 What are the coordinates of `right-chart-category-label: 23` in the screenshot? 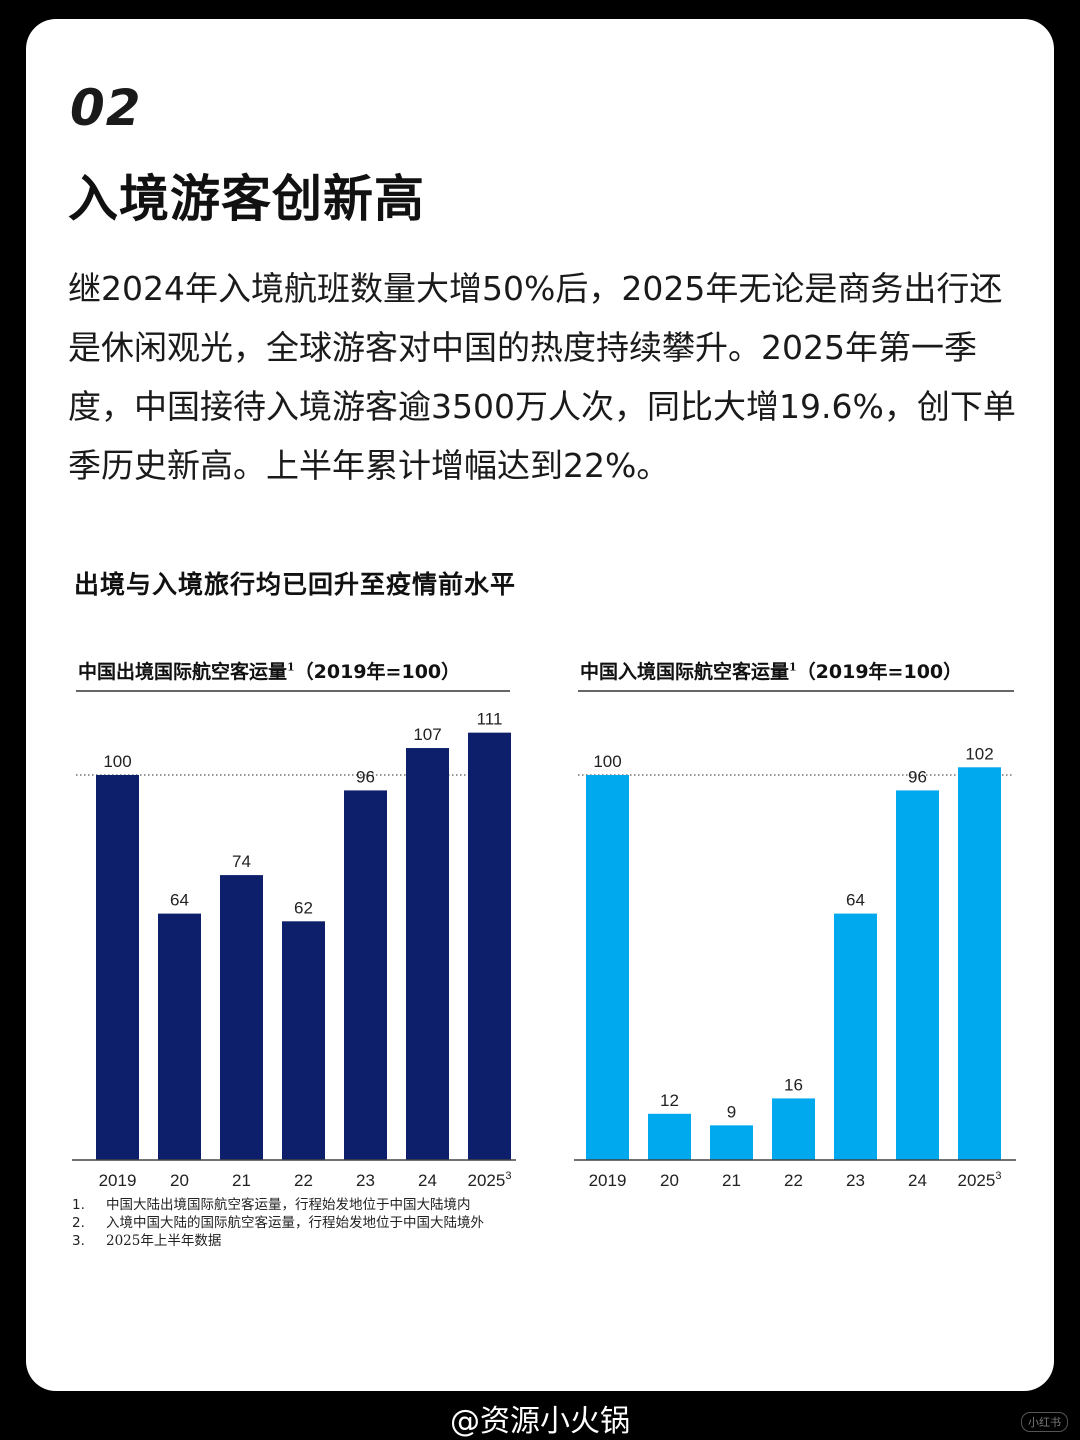 It's located at (855, 1180).